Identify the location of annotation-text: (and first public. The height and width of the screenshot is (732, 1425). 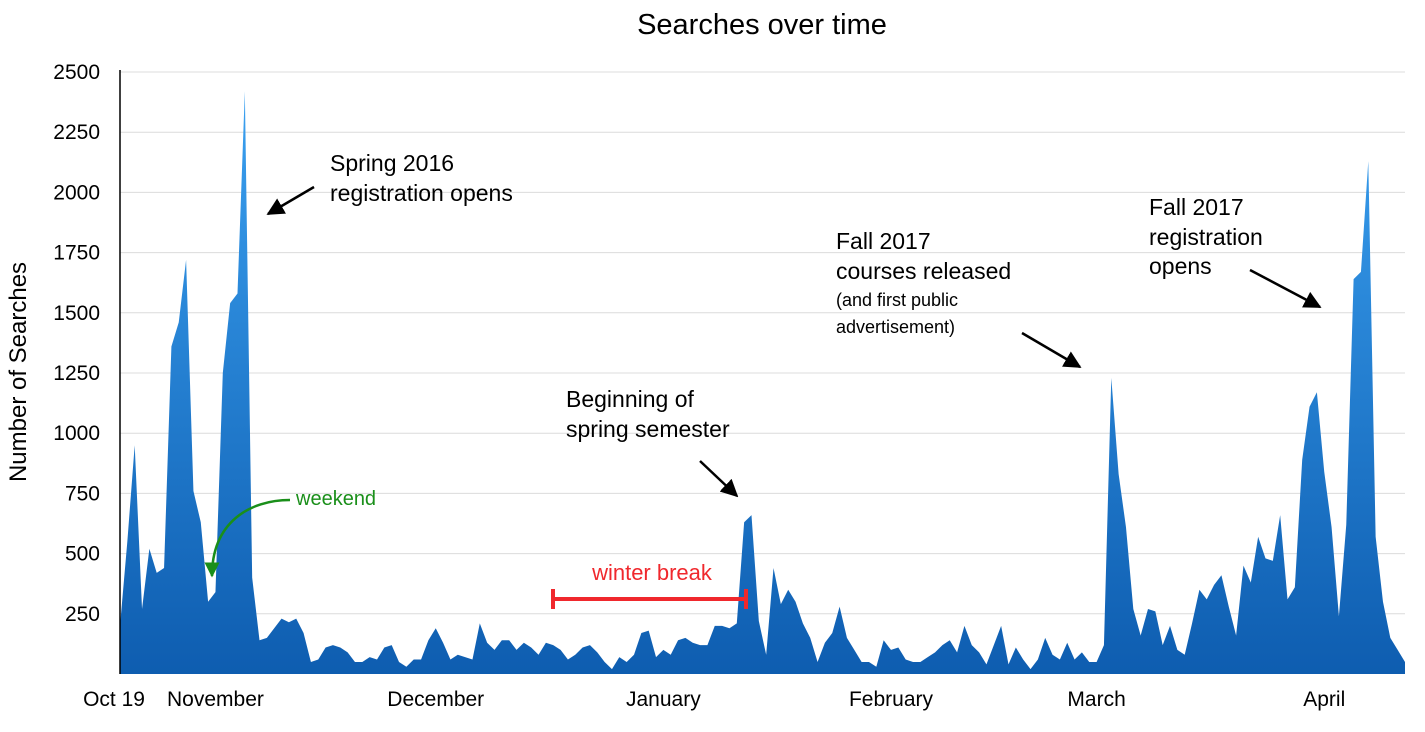
(897, 300).